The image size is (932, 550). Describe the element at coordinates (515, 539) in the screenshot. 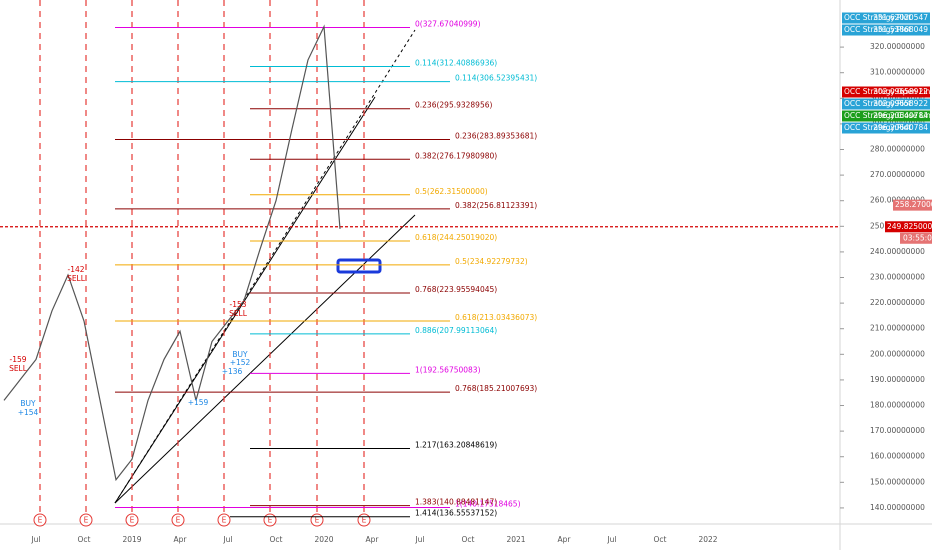

I see `x-tick-label: 2021` at that location.